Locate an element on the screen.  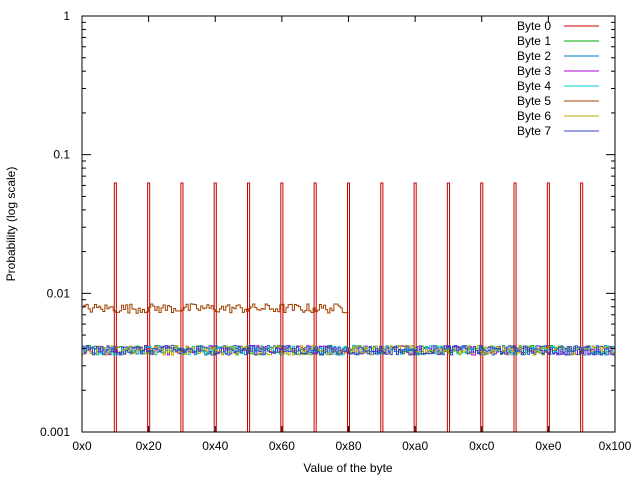
legend-label: Byte 3 is located at coordinates (534, 71).